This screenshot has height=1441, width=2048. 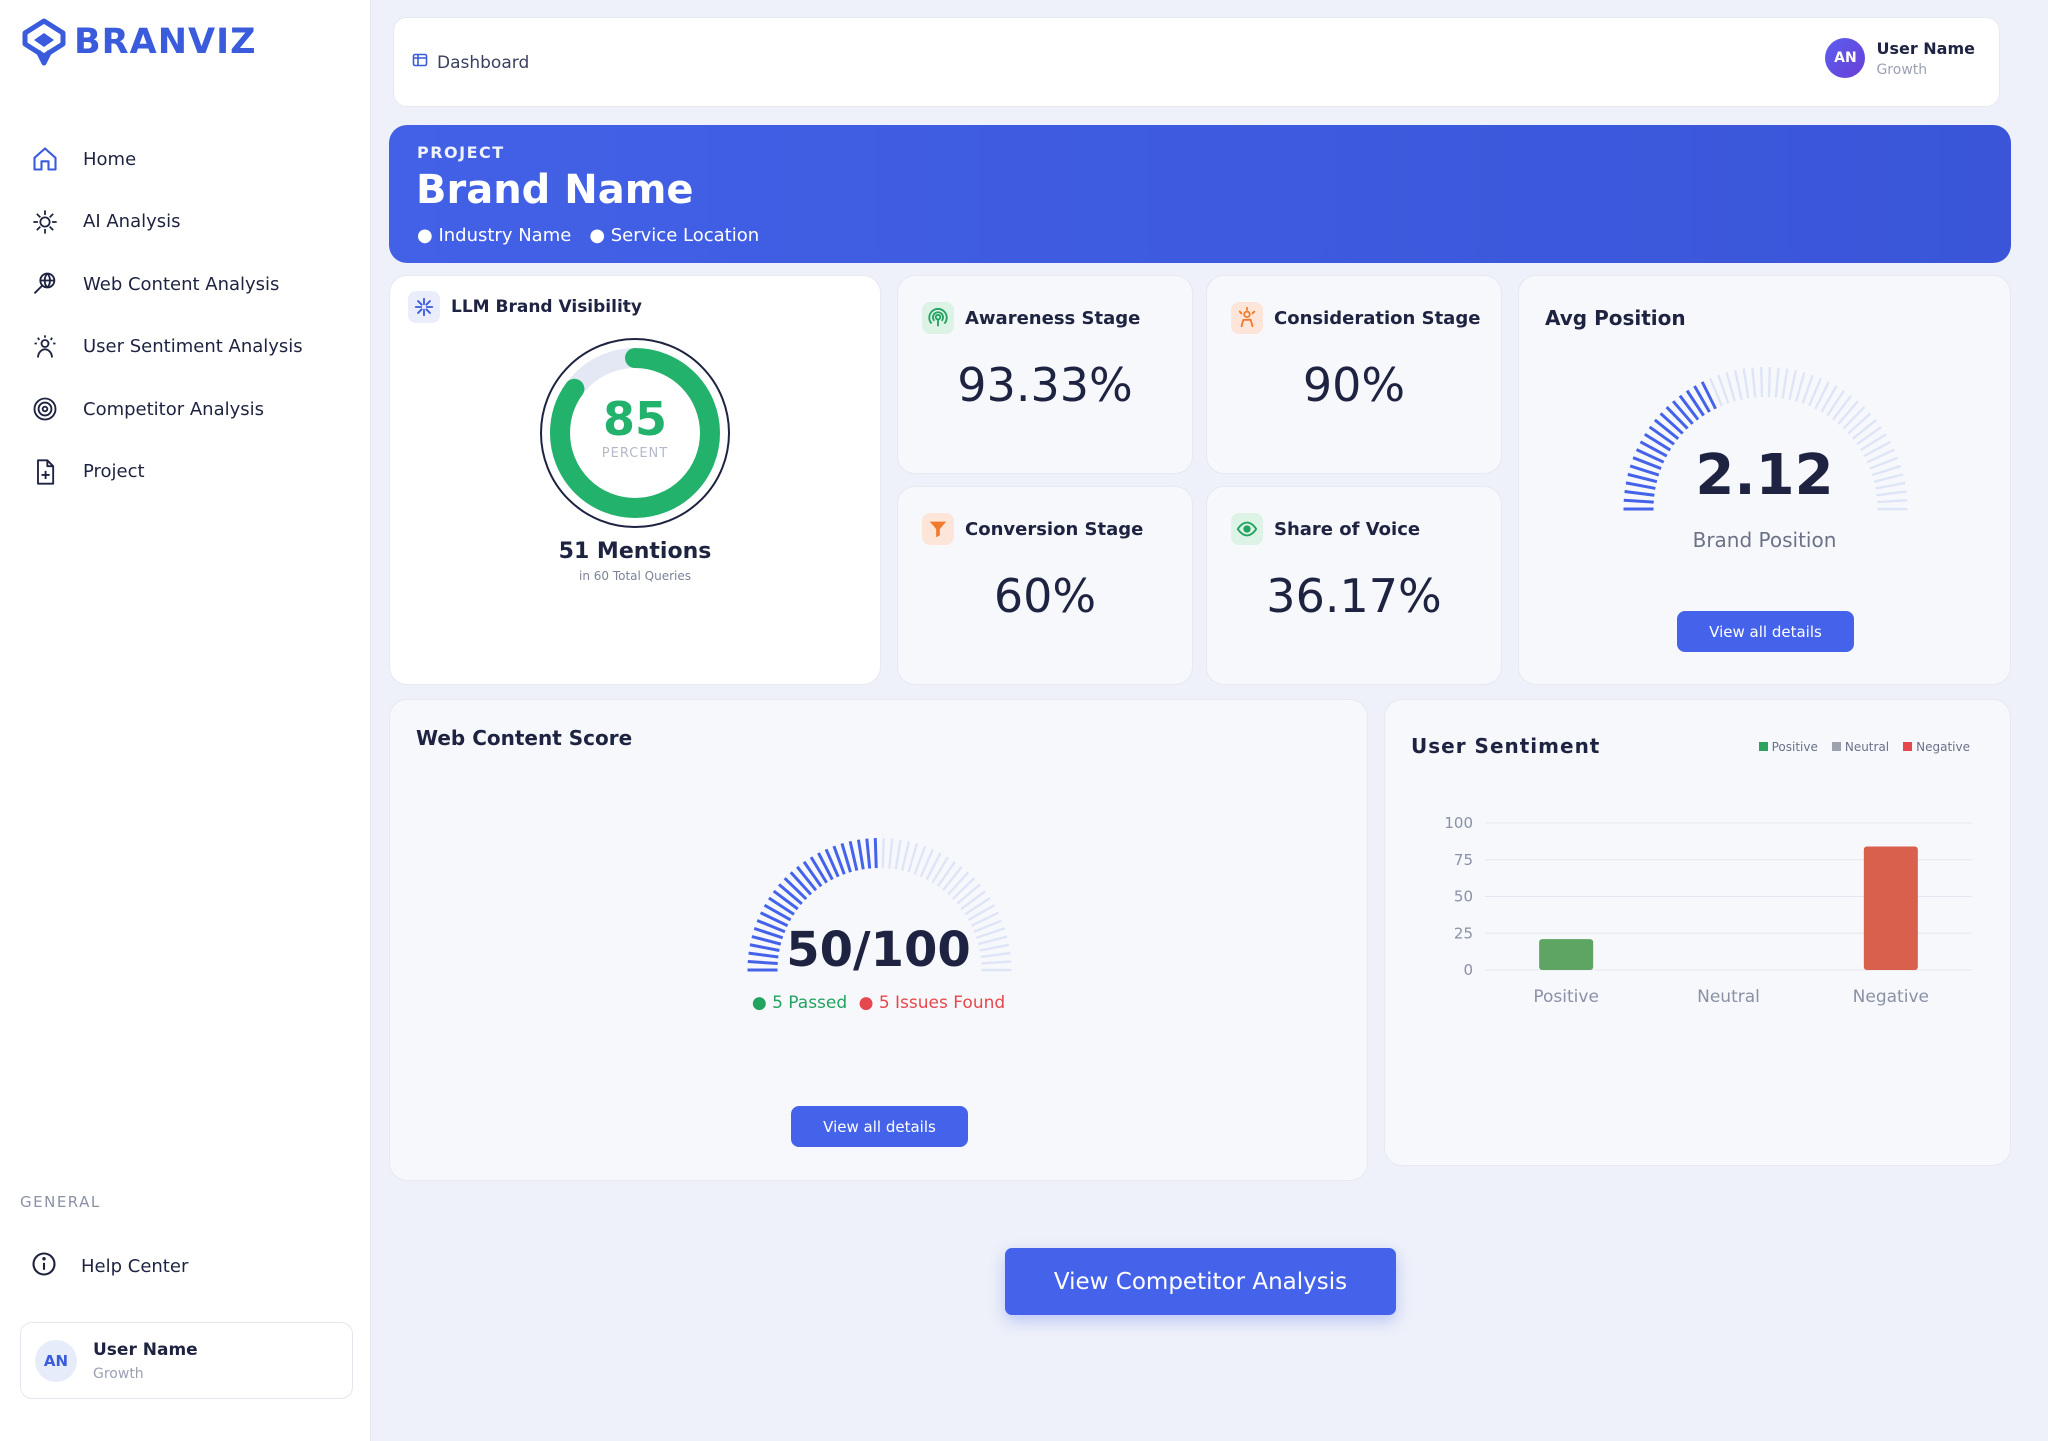 What do you see at coordinates (185, 347) in the screenshot?
I see `sidebar-item-user-sentiment-analysis: User Sentiment Analysis` at bounding box center [185, 347].